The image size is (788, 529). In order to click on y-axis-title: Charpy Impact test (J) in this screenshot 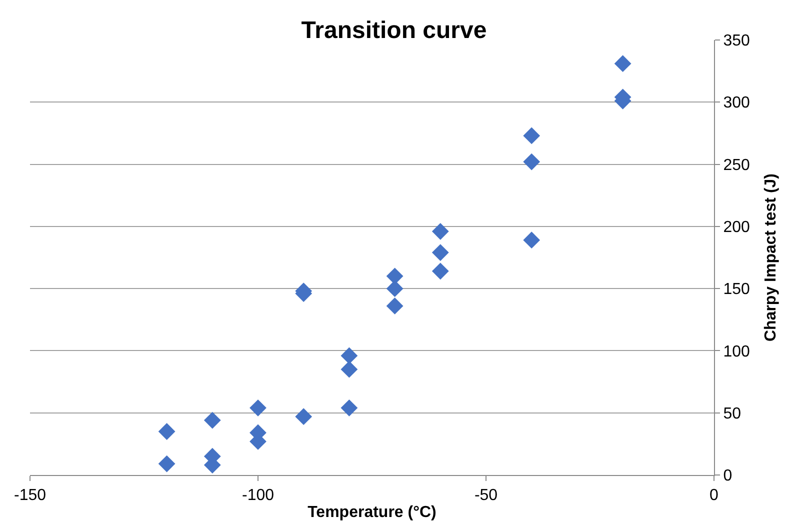, I will do `click(771, 257)`.